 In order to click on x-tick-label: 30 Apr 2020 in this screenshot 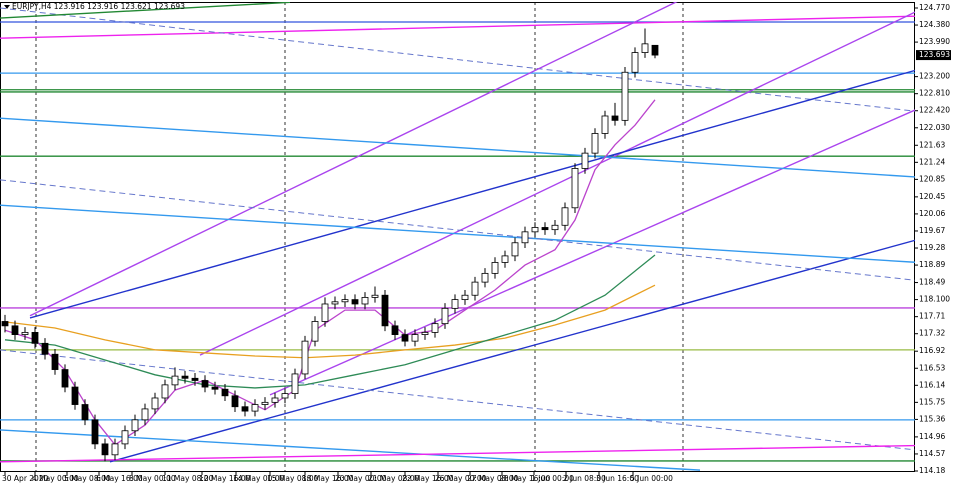, I will do `click(25, 478)`.